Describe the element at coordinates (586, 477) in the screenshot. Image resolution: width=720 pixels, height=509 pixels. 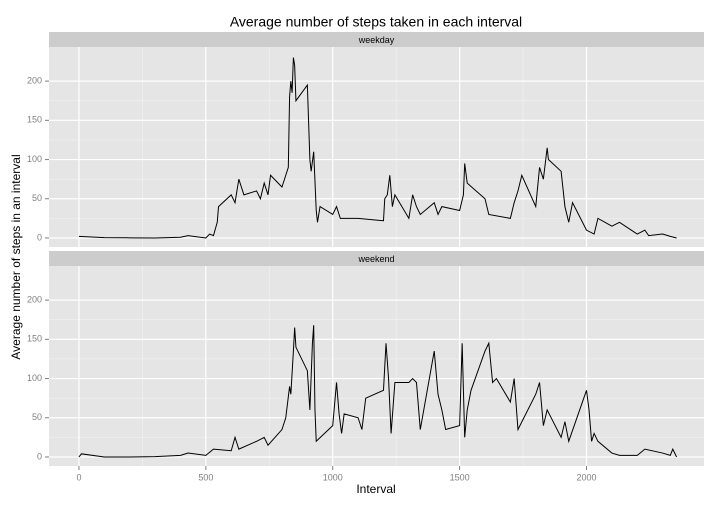
I see `x-tick-label: 2000` at that location.